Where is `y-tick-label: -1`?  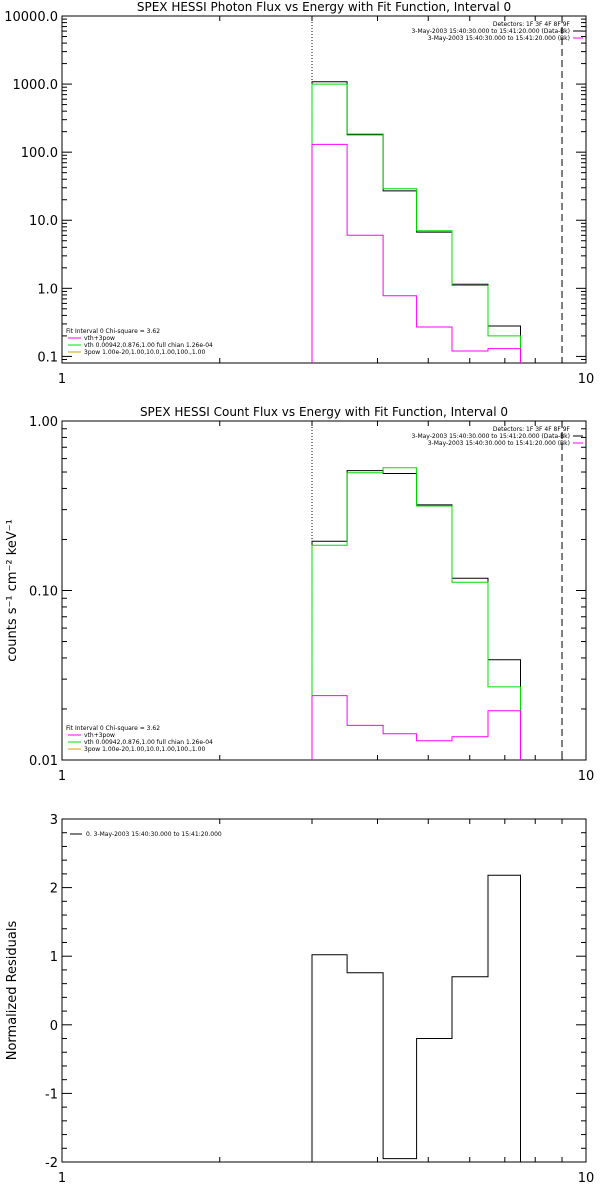
y-tick-label: -1 is located at coordinates (51, 1094).